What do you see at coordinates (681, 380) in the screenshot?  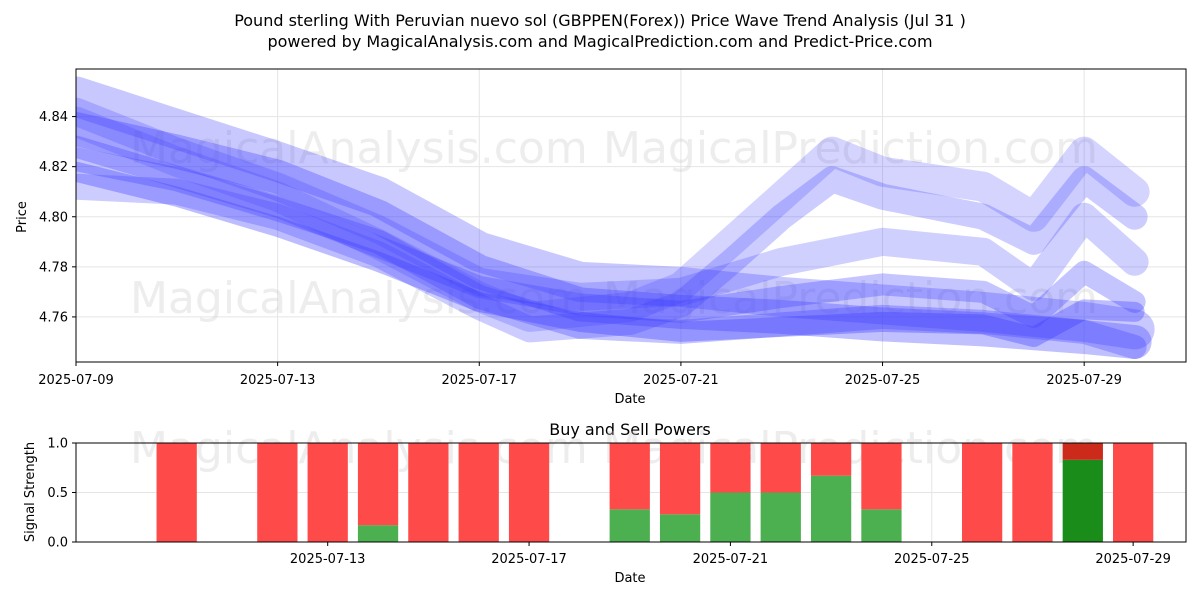 I see `price-x-tick-label: 2025-07-21` at bounding box center [681, 380].